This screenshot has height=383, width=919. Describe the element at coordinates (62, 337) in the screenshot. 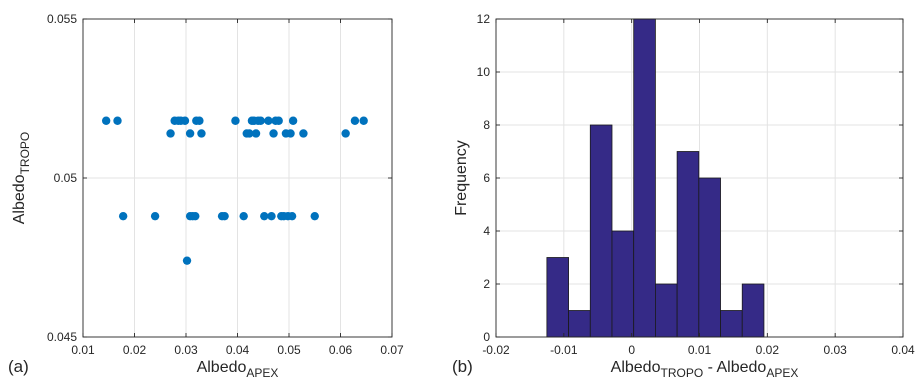

I see `y-tick-label: 0.045` at that location.